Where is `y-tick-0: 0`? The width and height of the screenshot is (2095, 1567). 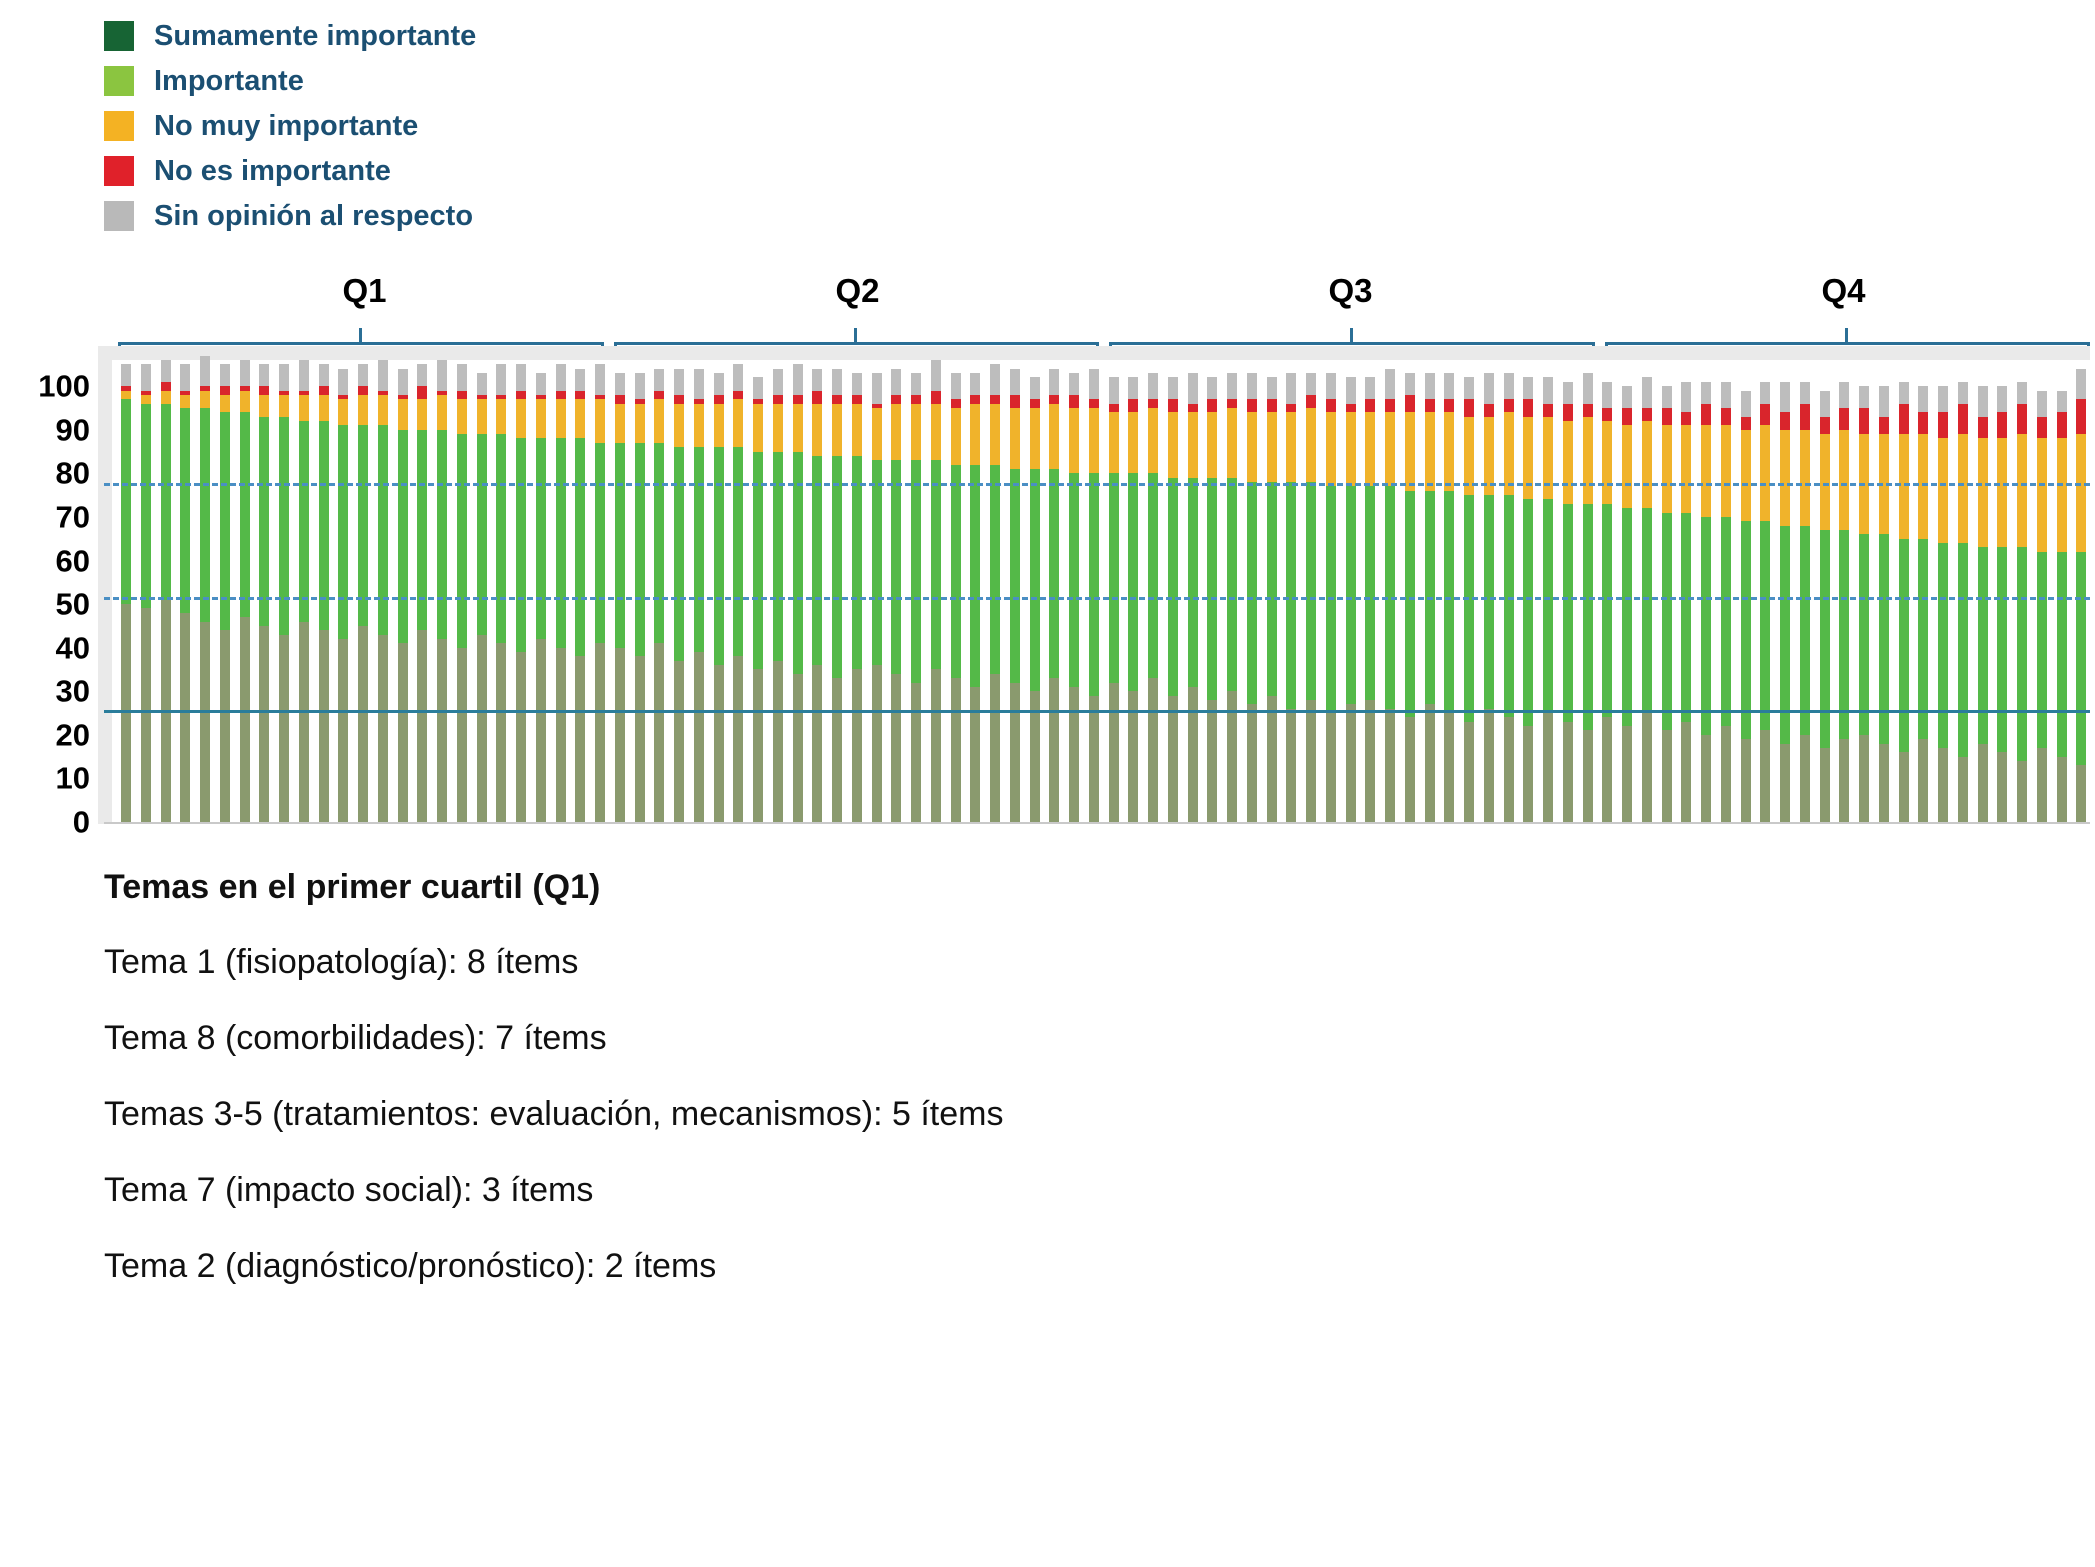 y-tick-0: 0 is located at coordinates (81, 822).